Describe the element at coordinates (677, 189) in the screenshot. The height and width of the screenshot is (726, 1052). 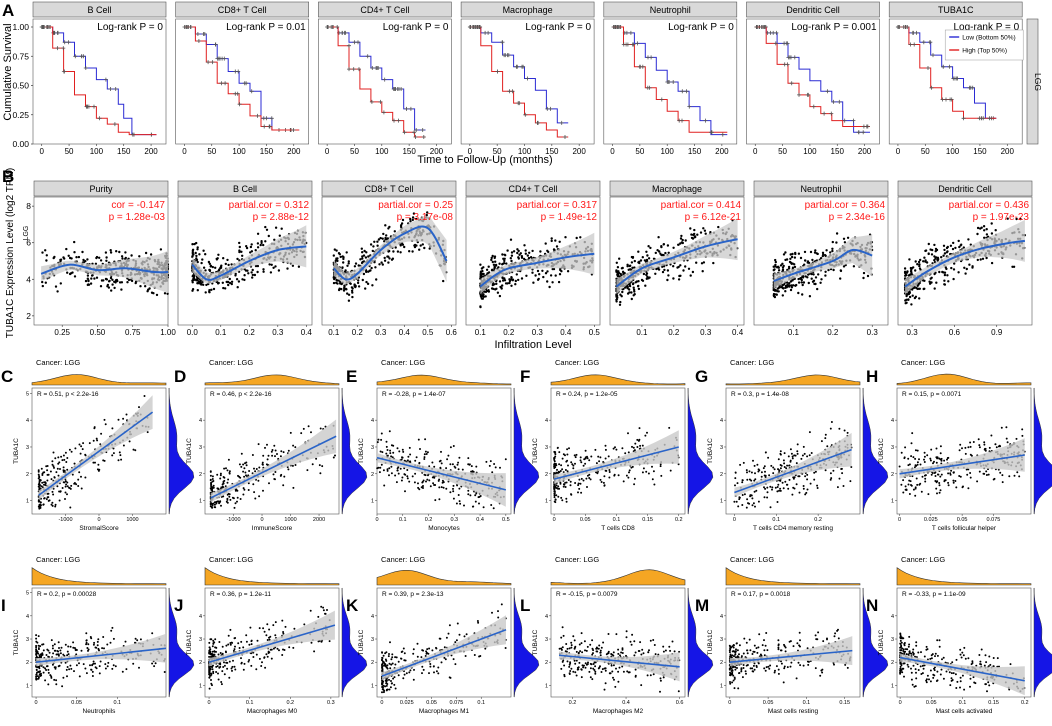
I see `b-strip-title: Macrophage` at that location.